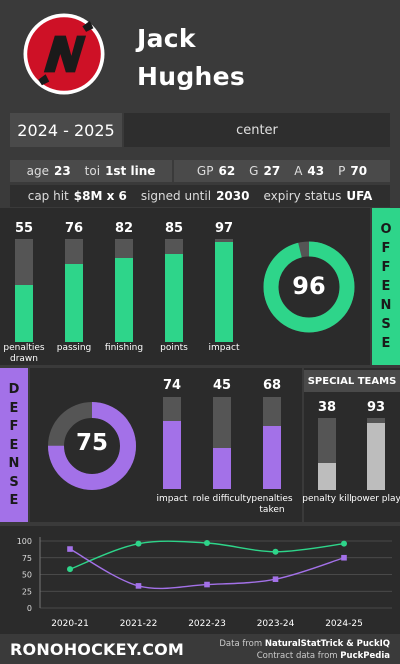  What do you see at coordinates (14, 389) in the screenshot?
I see `defense-title-letter: D` at bounding box center [14, 389].